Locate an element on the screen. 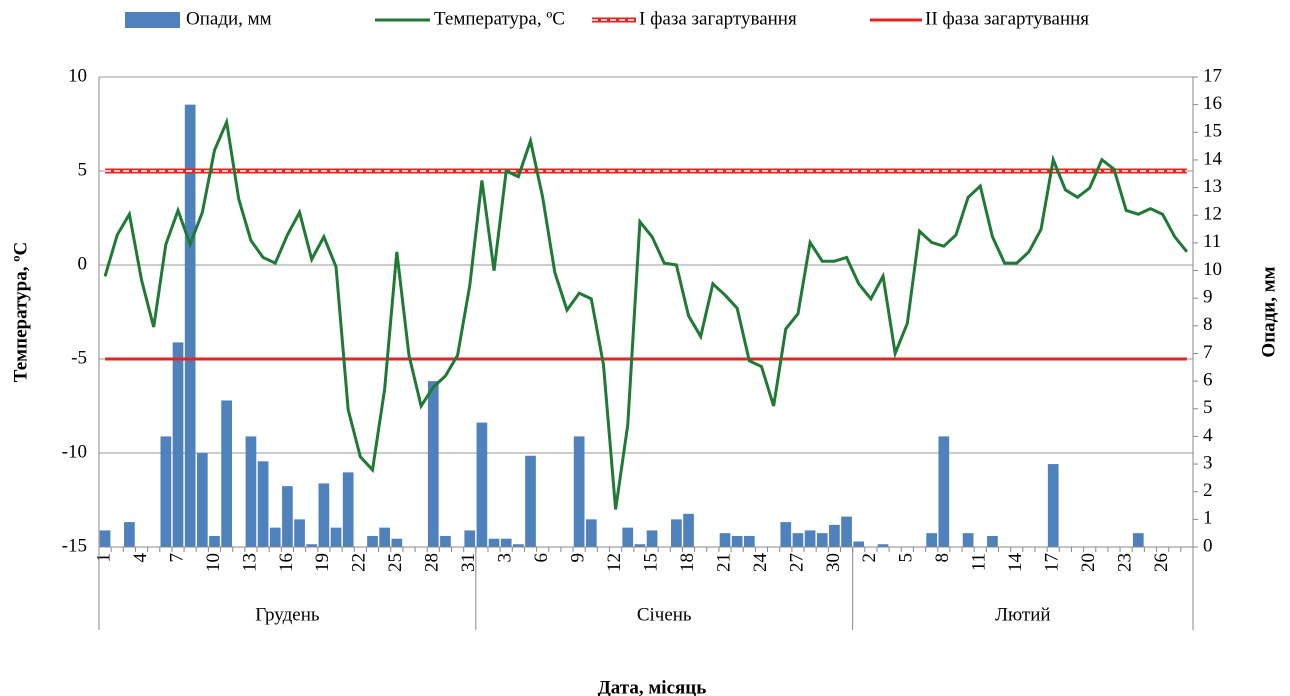 The image size is (1290, 696). x-tick-label: 20 is located at coordinates (1088, 562).